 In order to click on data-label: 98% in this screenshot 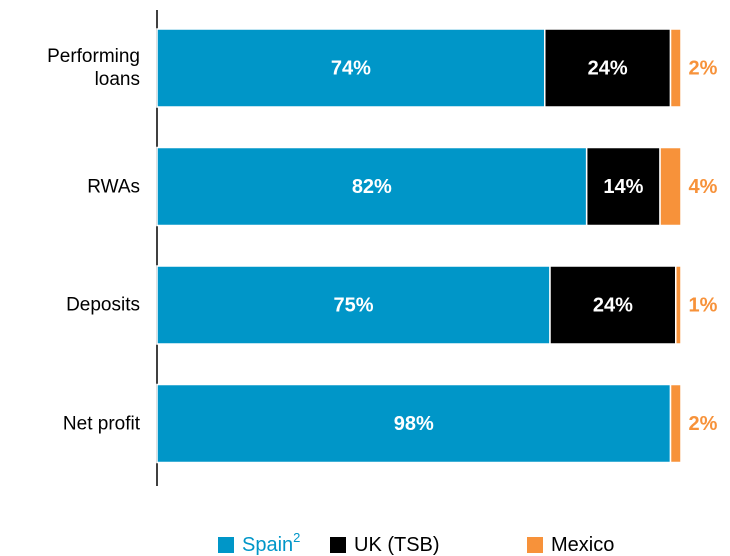, I will do `click(414, 424)`.